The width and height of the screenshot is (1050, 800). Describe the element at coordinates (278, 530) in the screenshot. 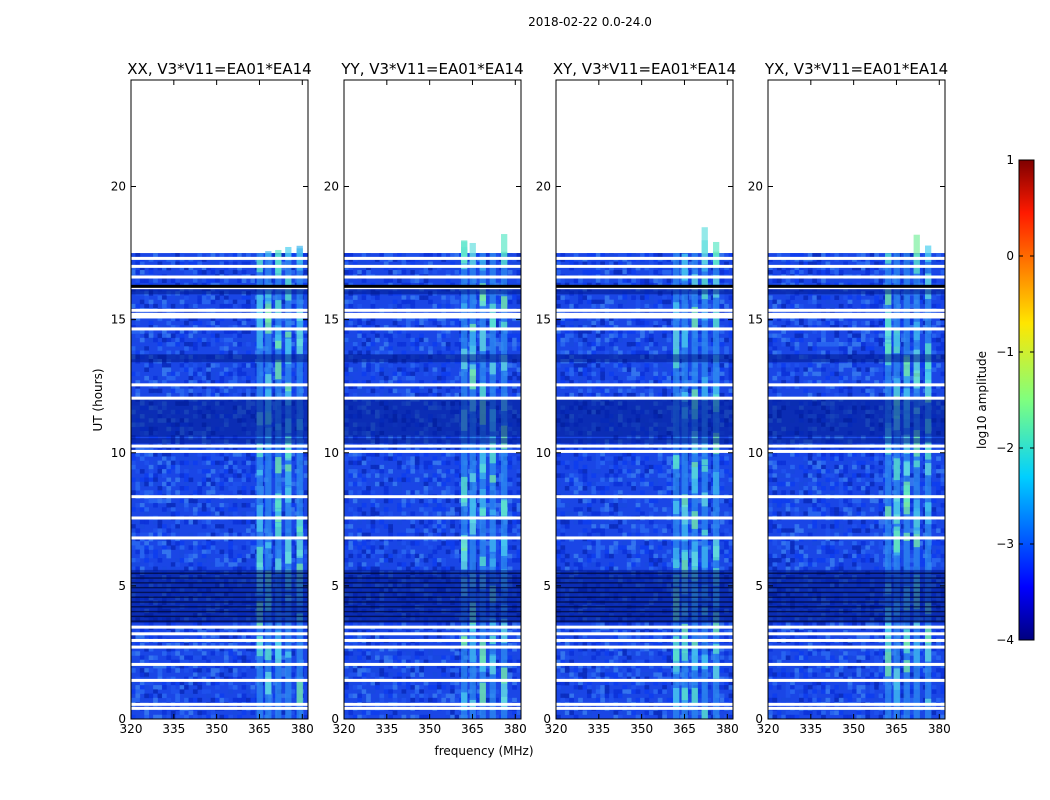

I see `rfi-patch` at that location.